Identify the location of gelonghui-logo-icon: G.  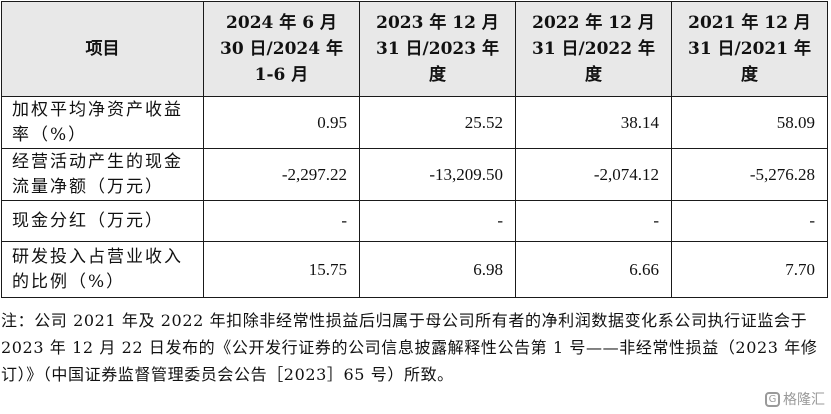
(772, 399).